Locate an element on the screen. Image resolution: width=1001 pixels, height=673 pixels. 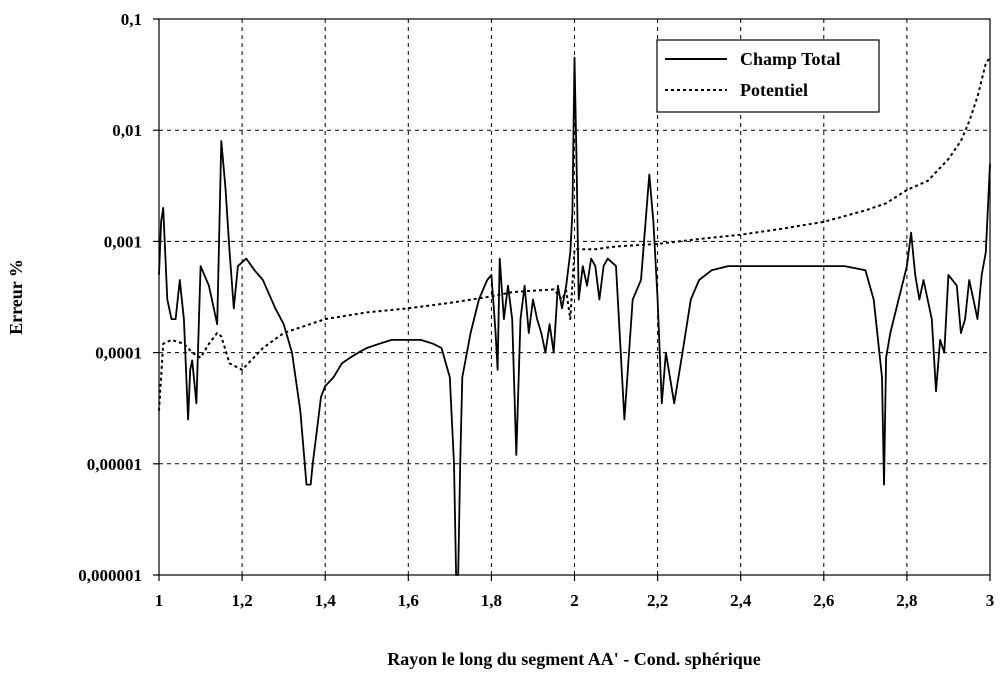
y-tick-label: 0,01 is located at coordinates (127, 130).